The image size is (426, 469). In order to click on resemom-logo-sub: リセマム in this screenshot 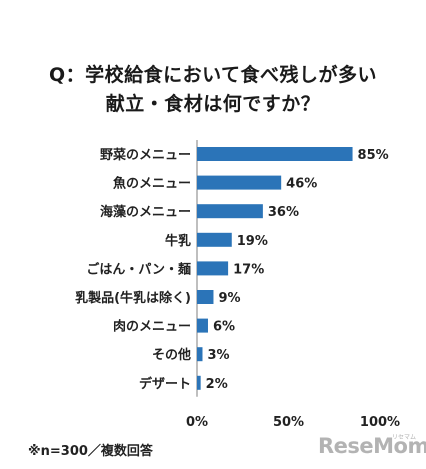, I will do `click(404, 437)`.